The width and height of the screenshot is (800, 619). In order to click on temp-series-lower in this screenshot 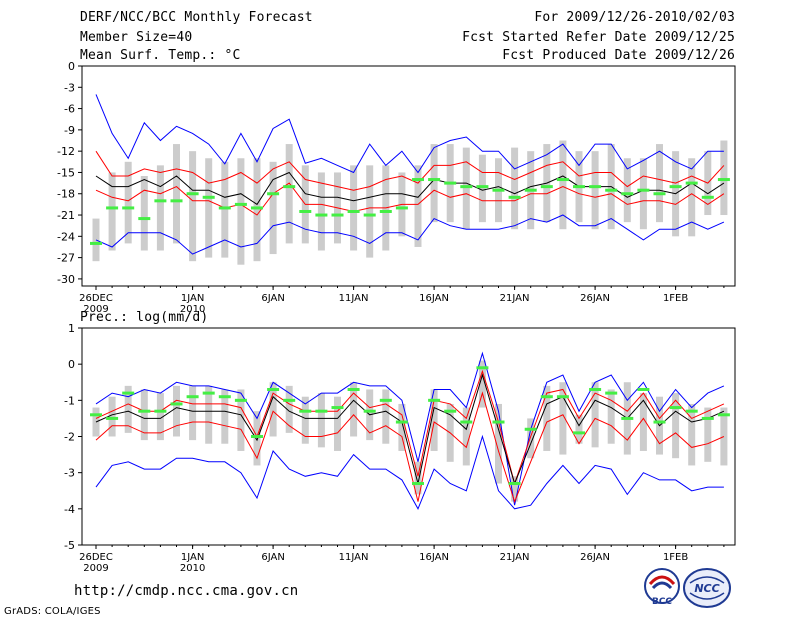, I will do `click(410, 199)`.